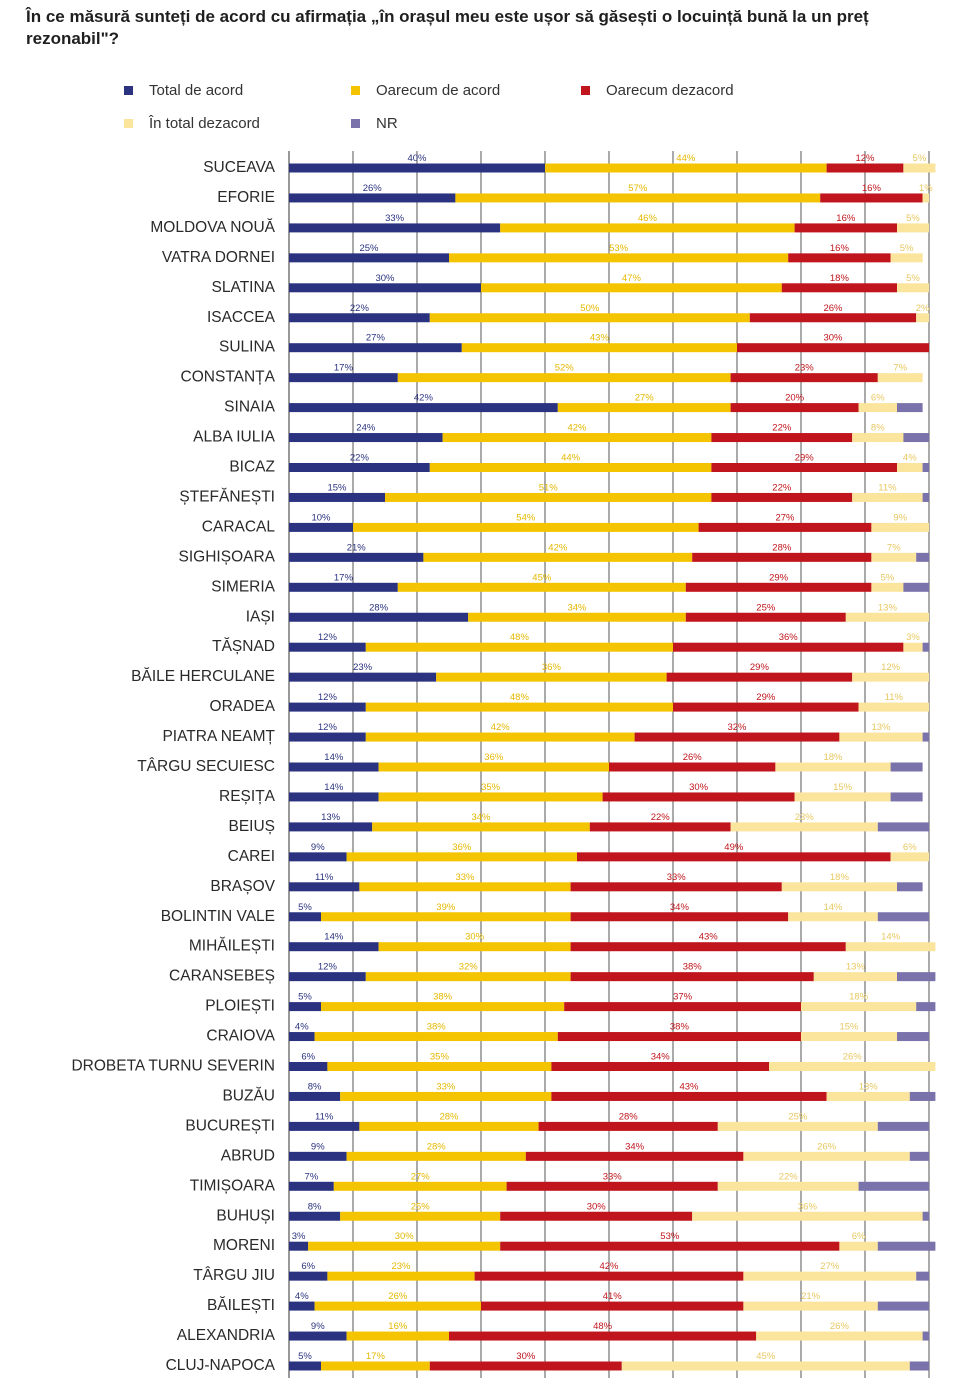  Describe the element at coordinates (554, 493) in the screenshot. I see `bar-row: ȘTEFĂNEȘTI 15% 51% 22% 11%` at that location.